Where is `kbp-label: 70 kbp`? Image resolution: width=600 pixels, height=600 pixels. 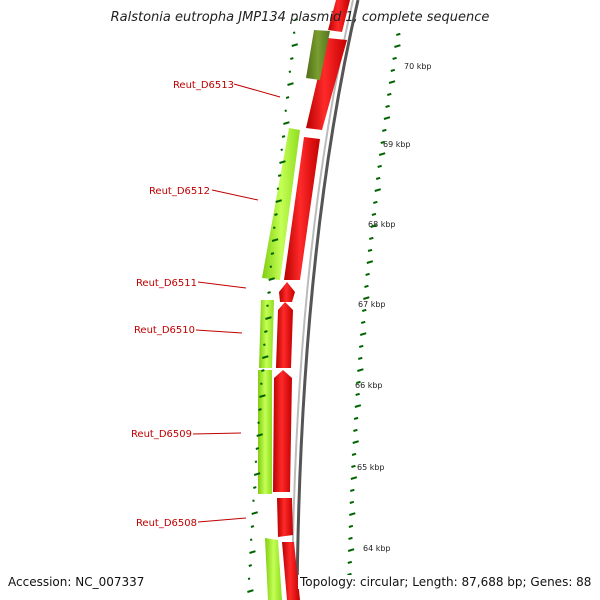
kbp-label: 70 kbp is located at coordinates (418, 66).